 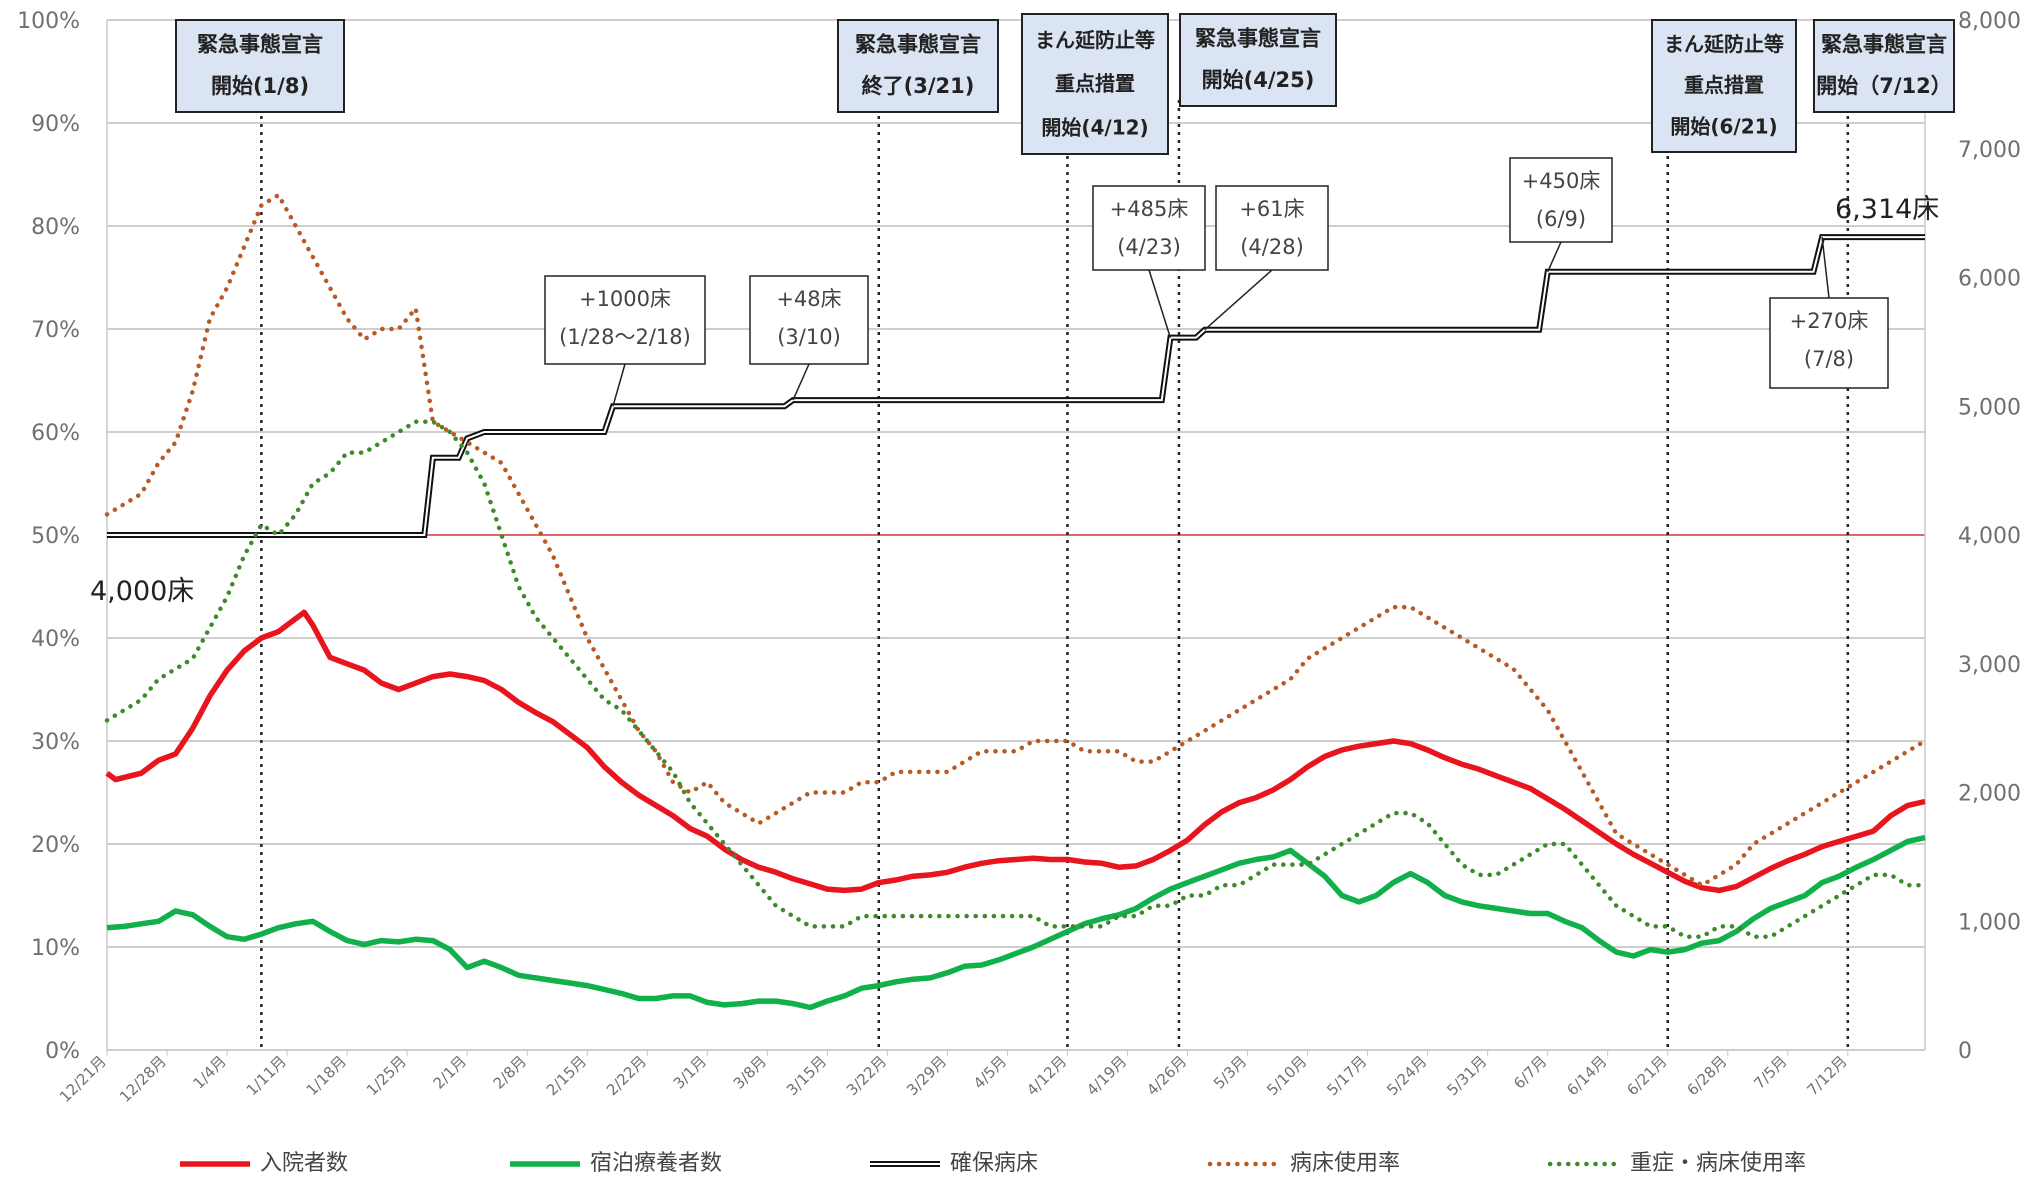 What do you see at coordinates (1272, 247) in the screenshot?
I see `bed-annotation-text: (4/28)` at bounding box center [1272, 247].